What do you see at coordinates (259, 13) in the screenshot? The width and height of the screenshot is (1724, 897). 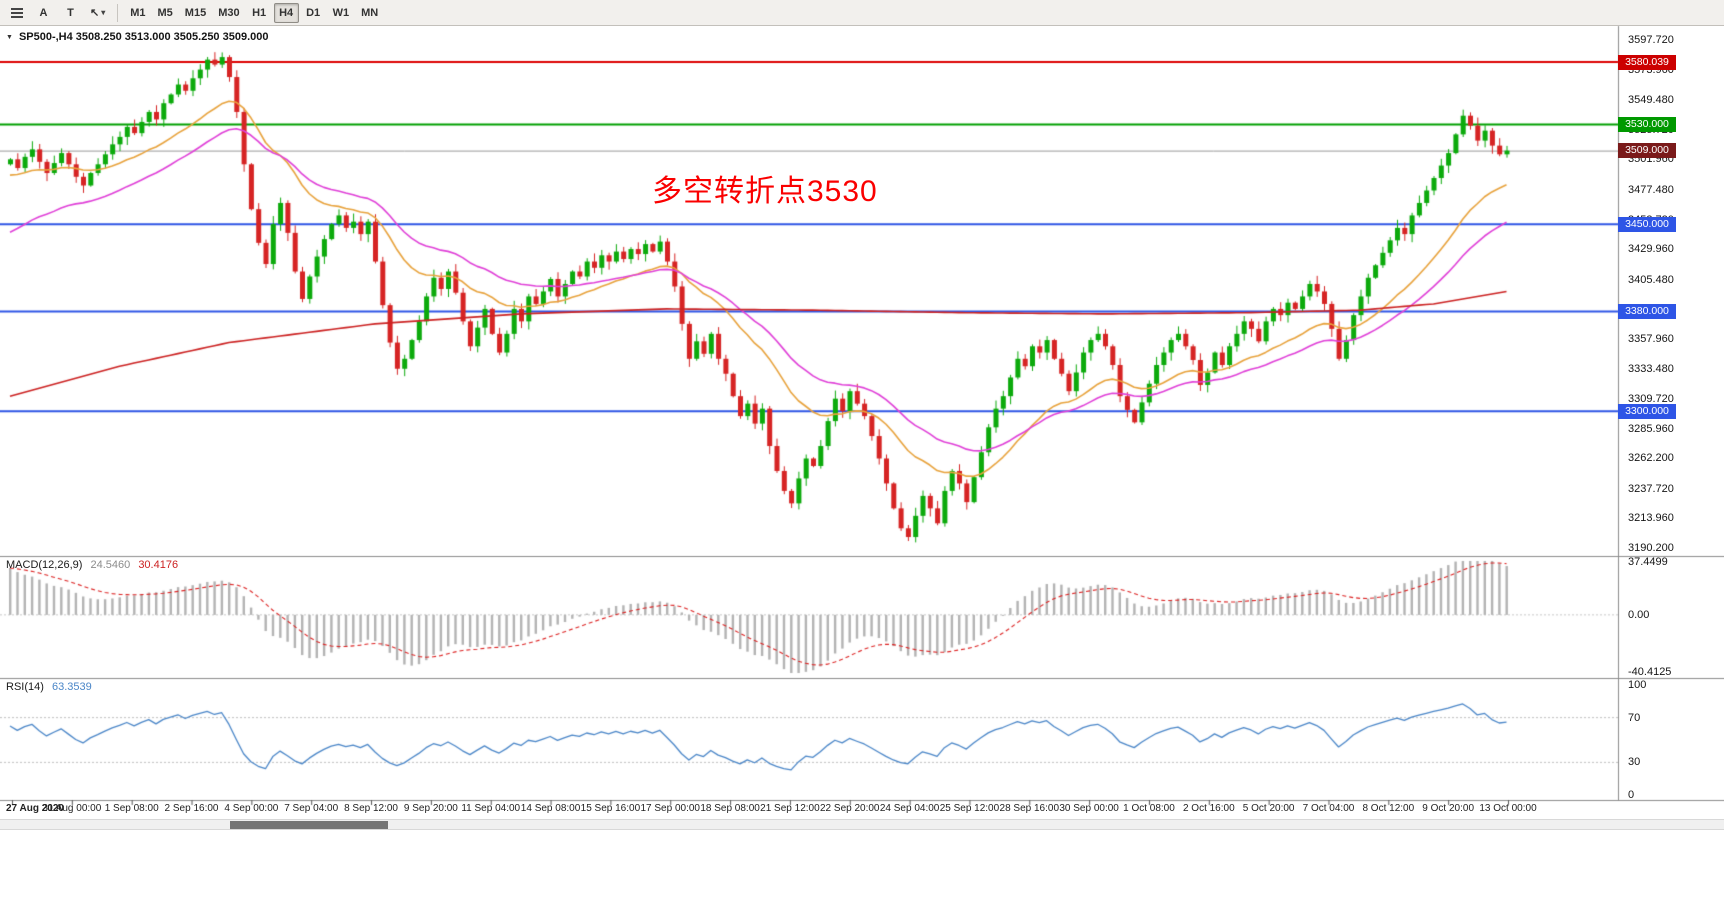 I see `timeframe-h1-button: H1` at bounding box center [259, 13].